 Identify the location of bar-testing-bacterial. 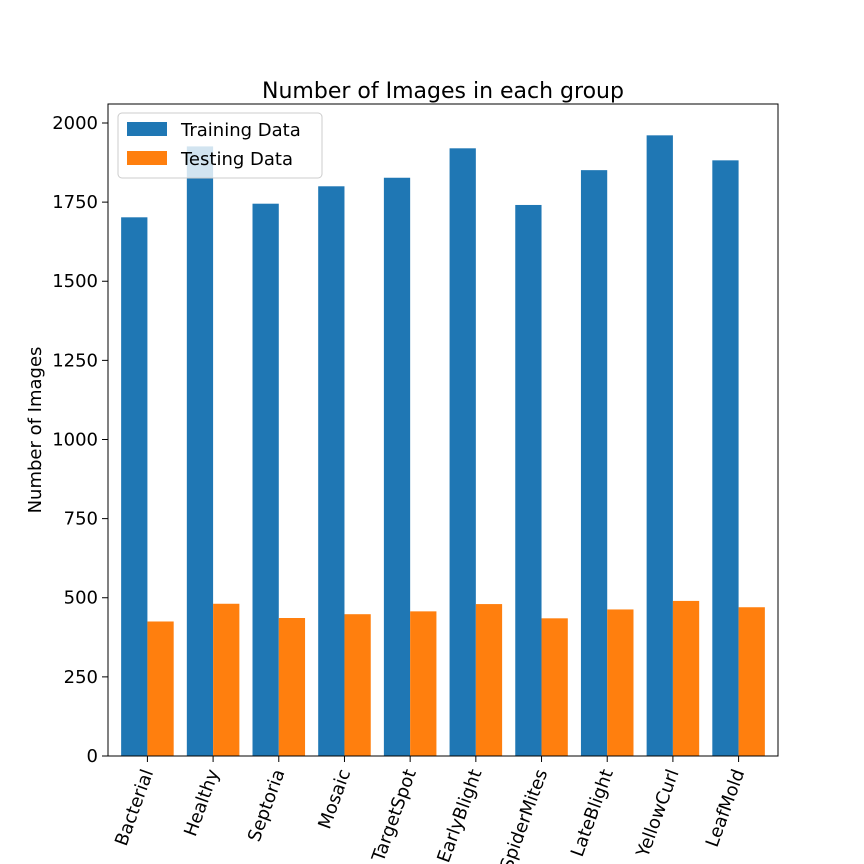
(160, 688).